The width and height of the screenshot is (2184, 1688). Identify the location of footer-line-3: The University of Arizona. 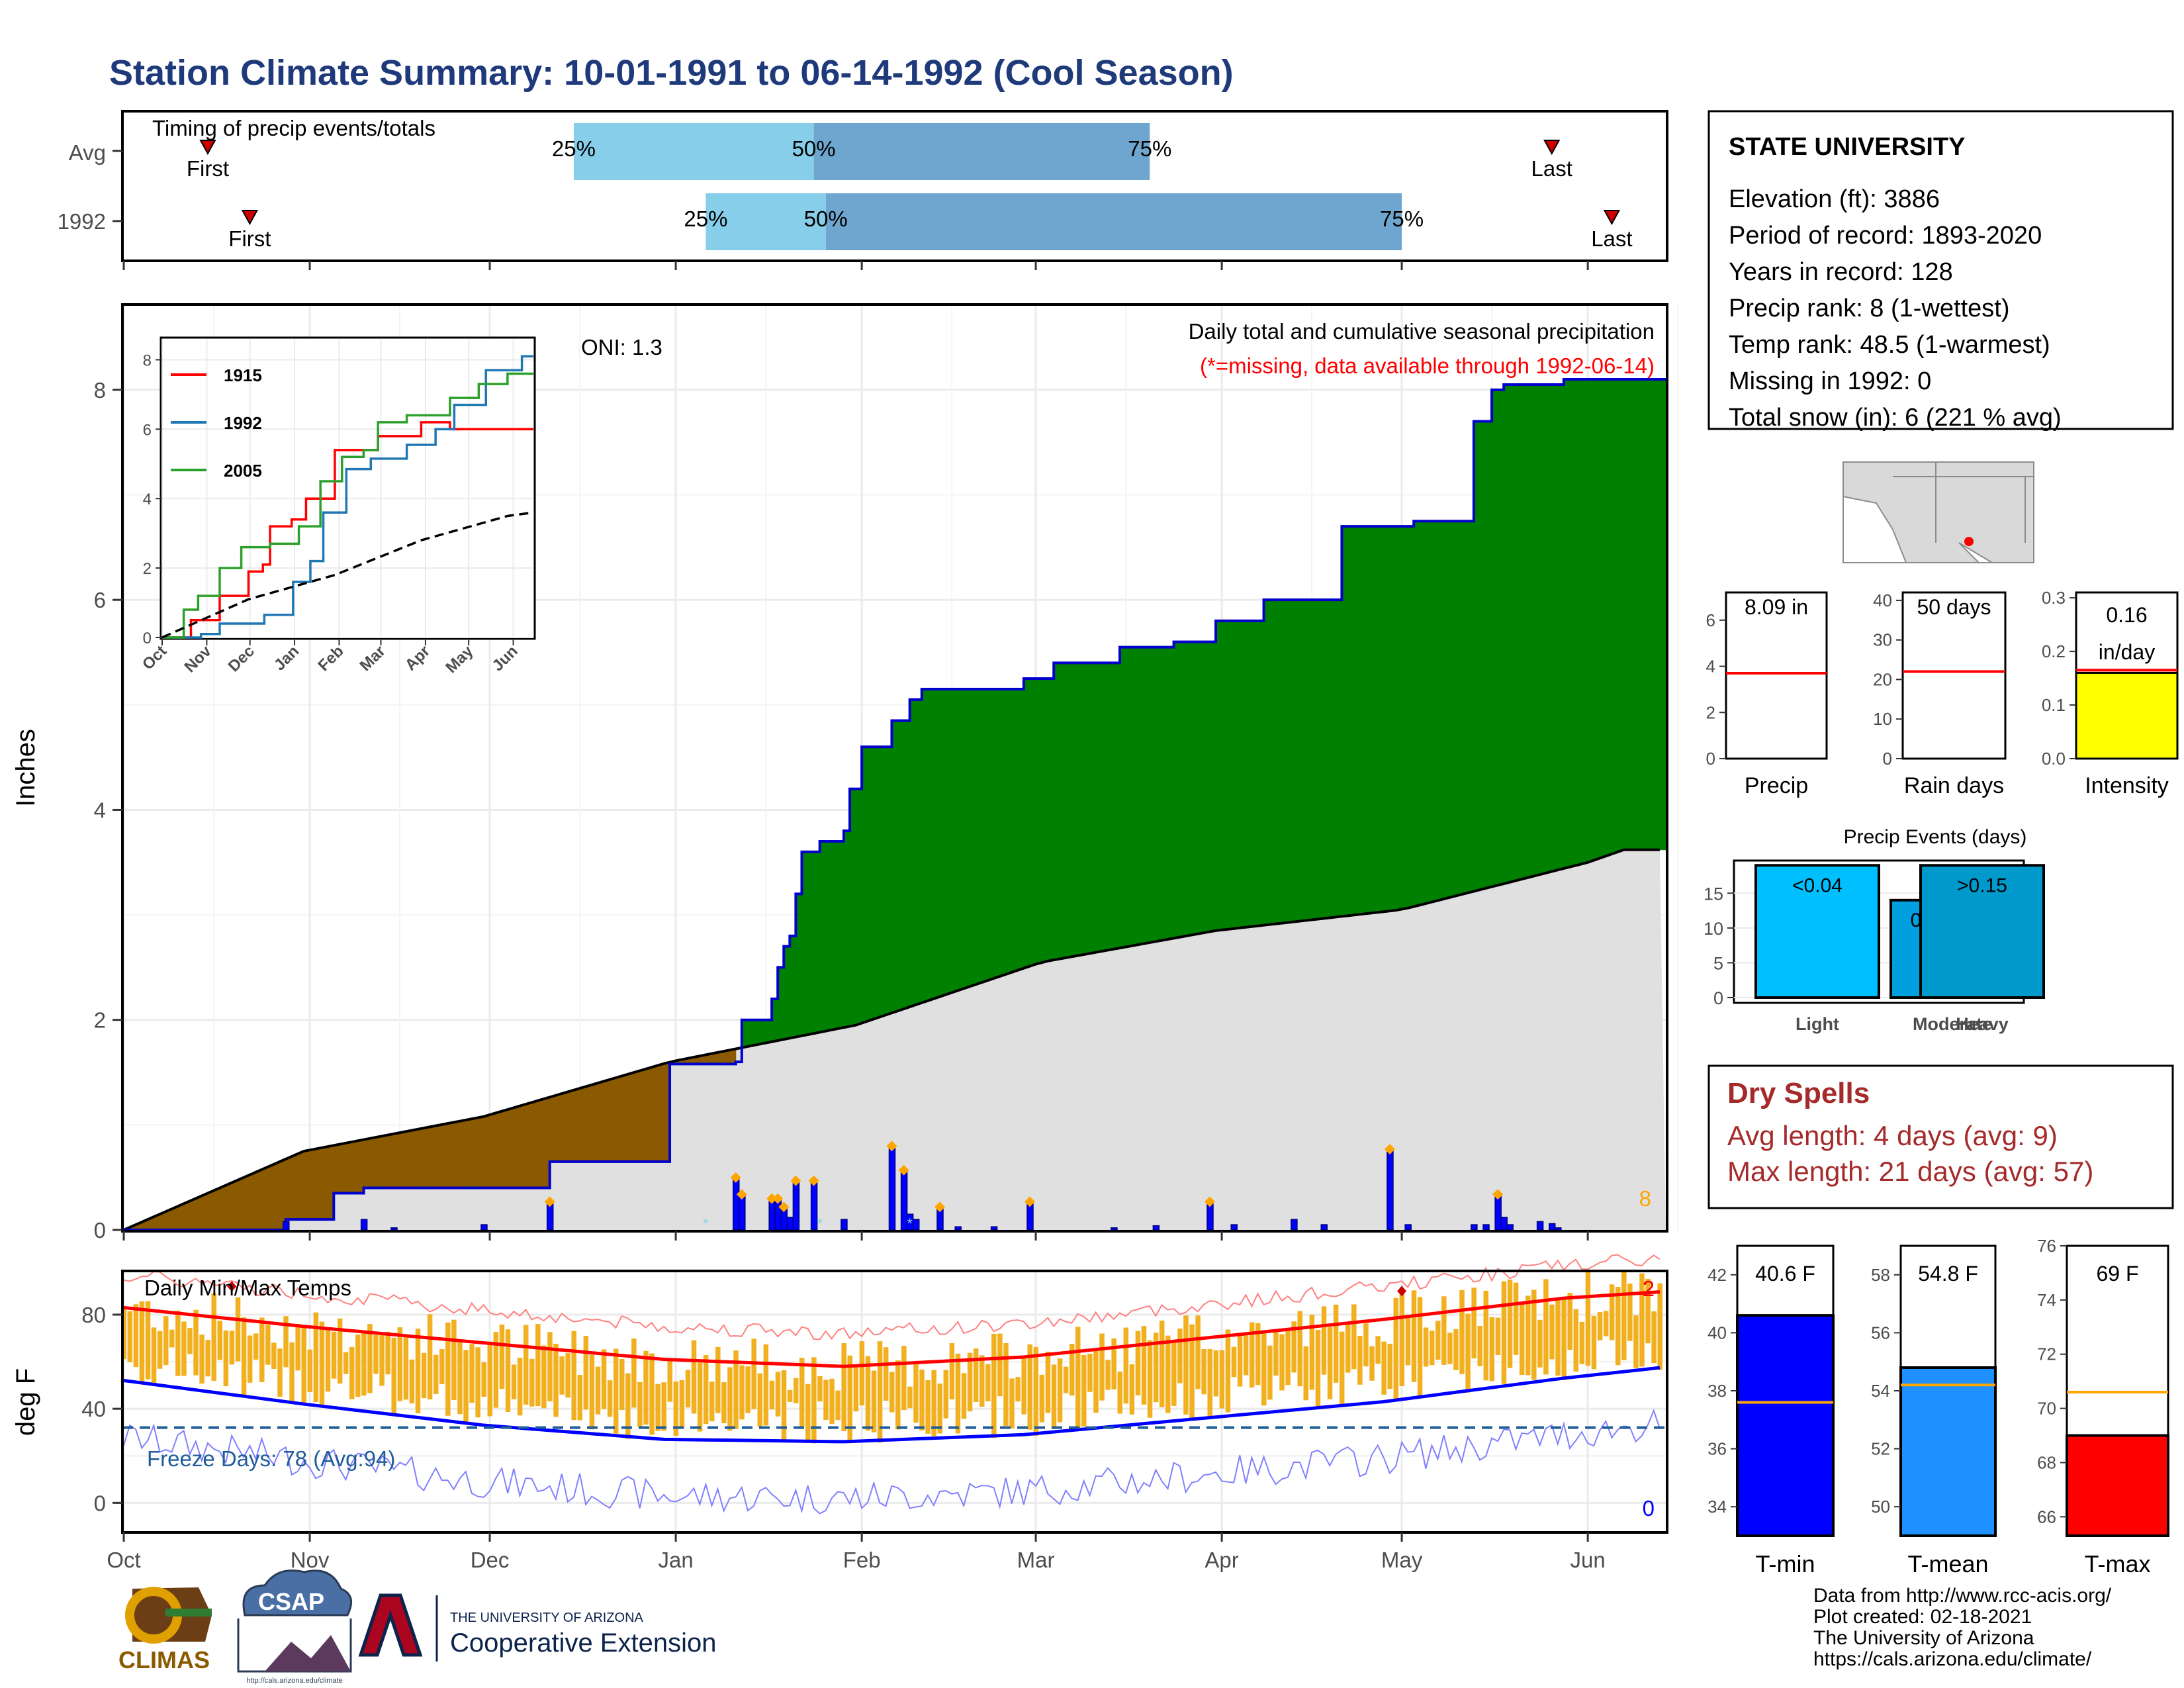
(1923, 1638).